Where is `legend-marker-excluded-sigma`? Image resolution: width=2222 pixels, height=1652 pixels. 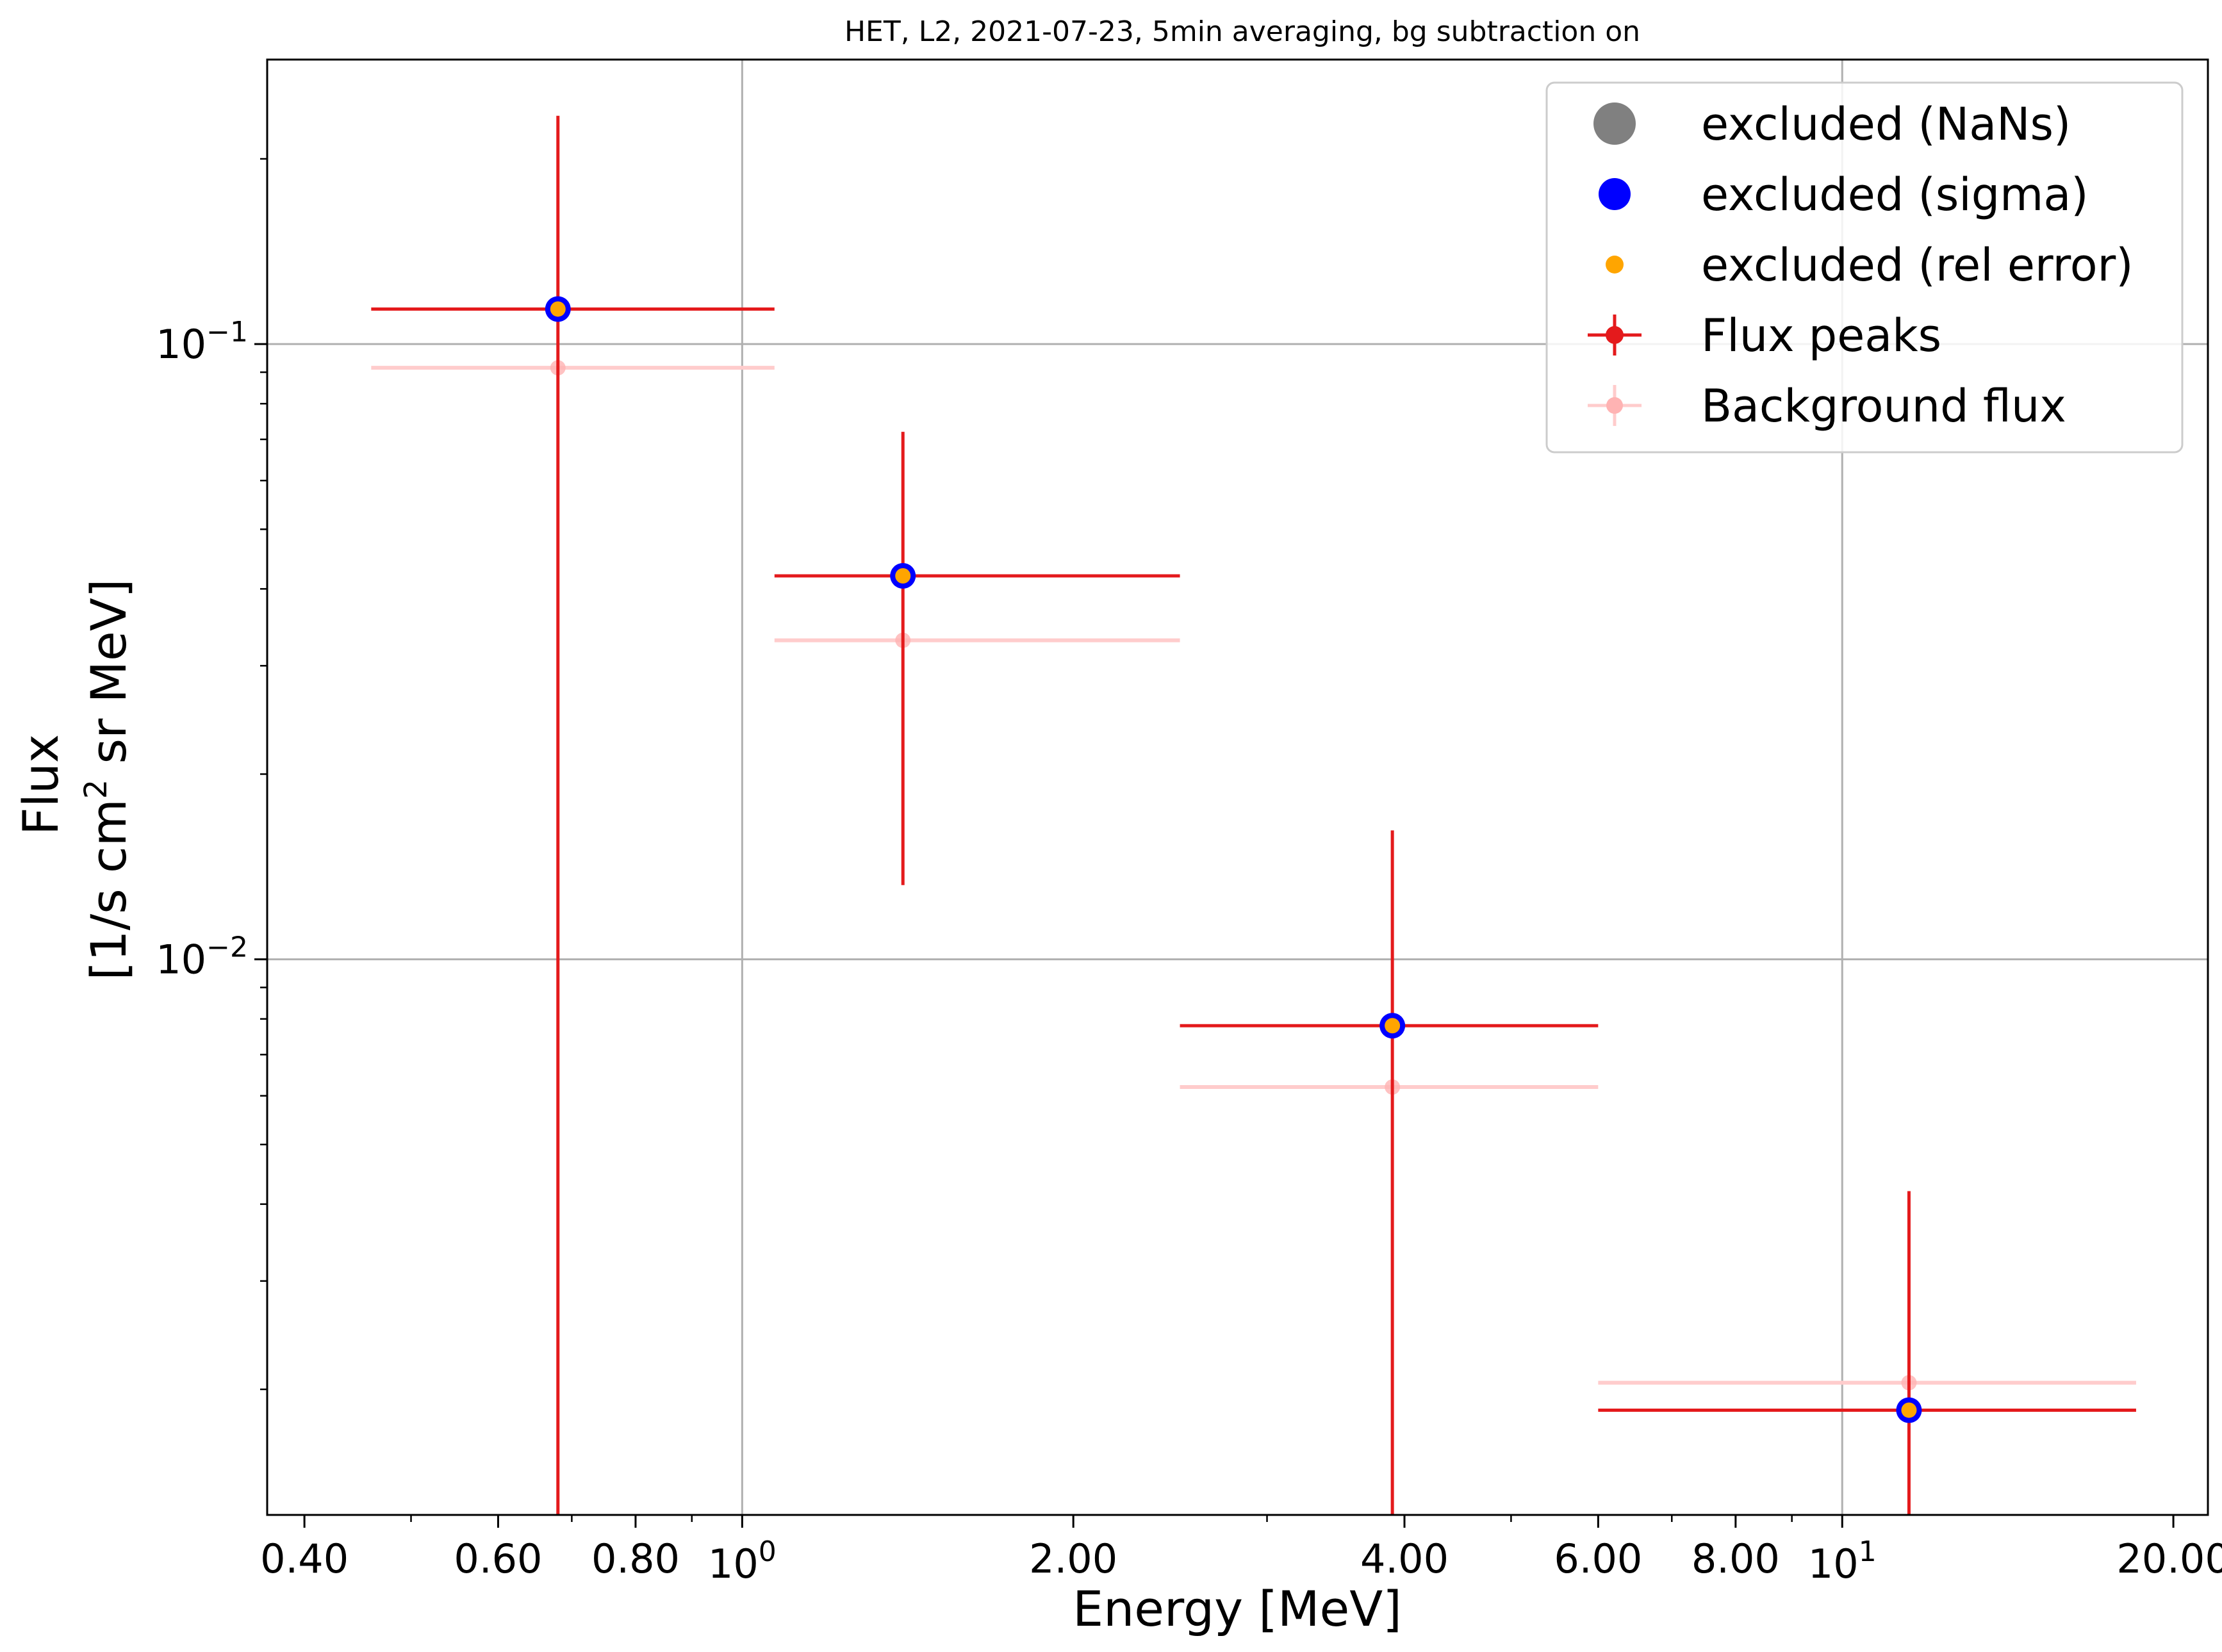
legend-marker-excluded-sigma is located at coordinates (1615, 194).